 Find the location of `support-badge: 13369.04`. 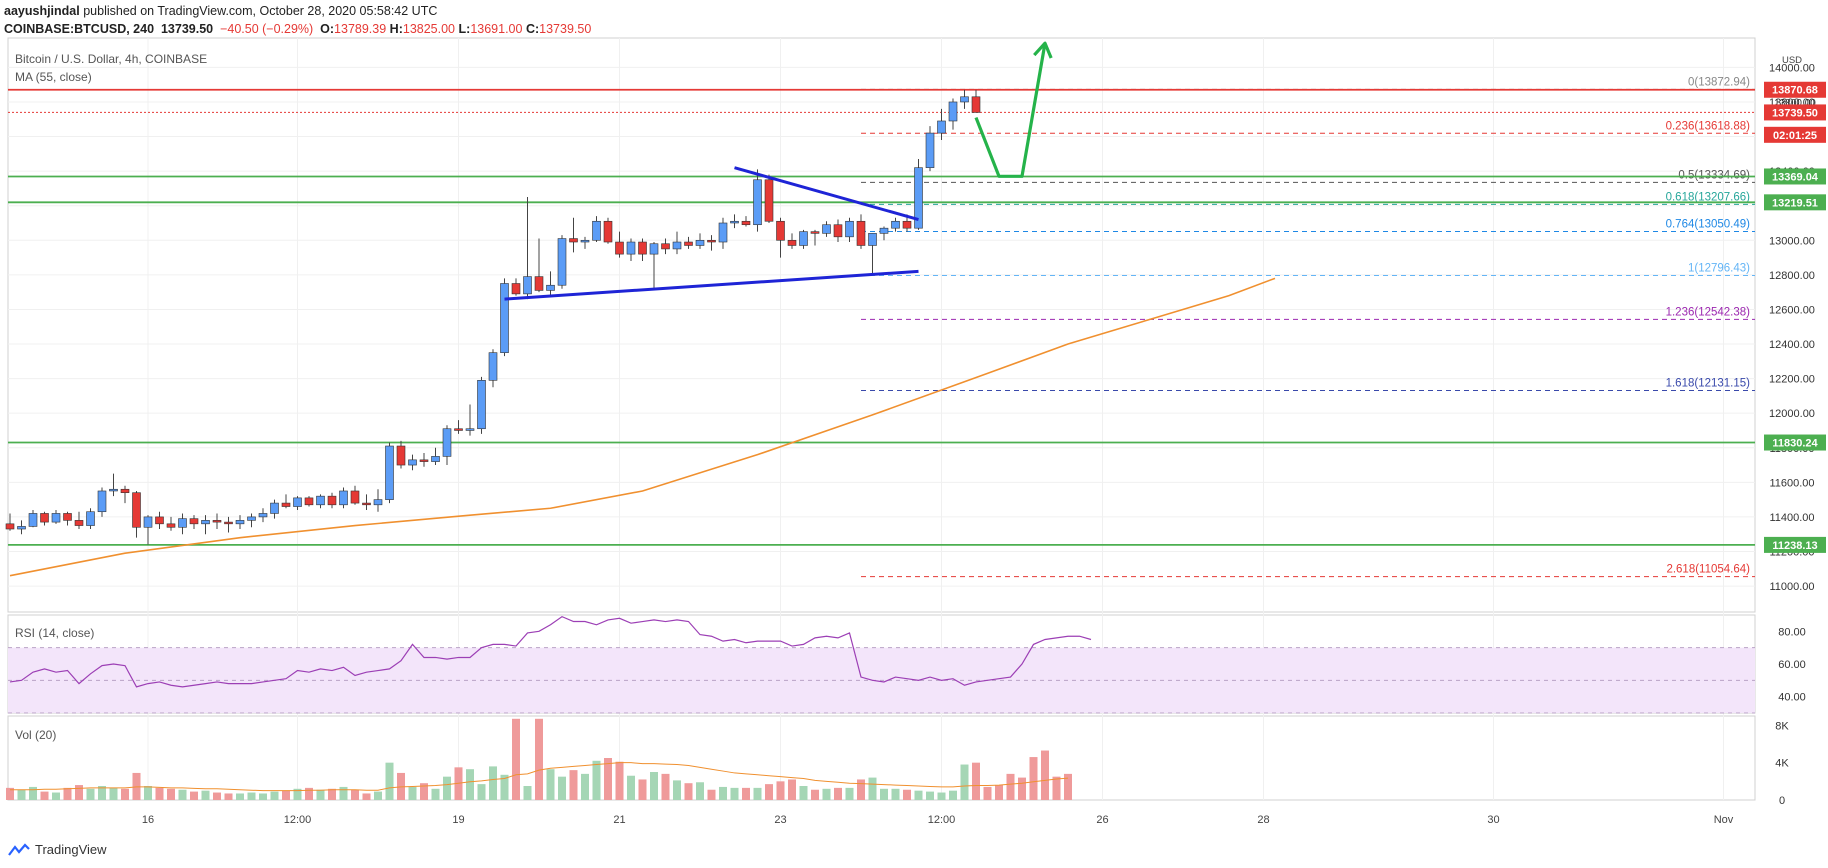

support-badge: 13369.04 is located at coordinates (1795, 177).